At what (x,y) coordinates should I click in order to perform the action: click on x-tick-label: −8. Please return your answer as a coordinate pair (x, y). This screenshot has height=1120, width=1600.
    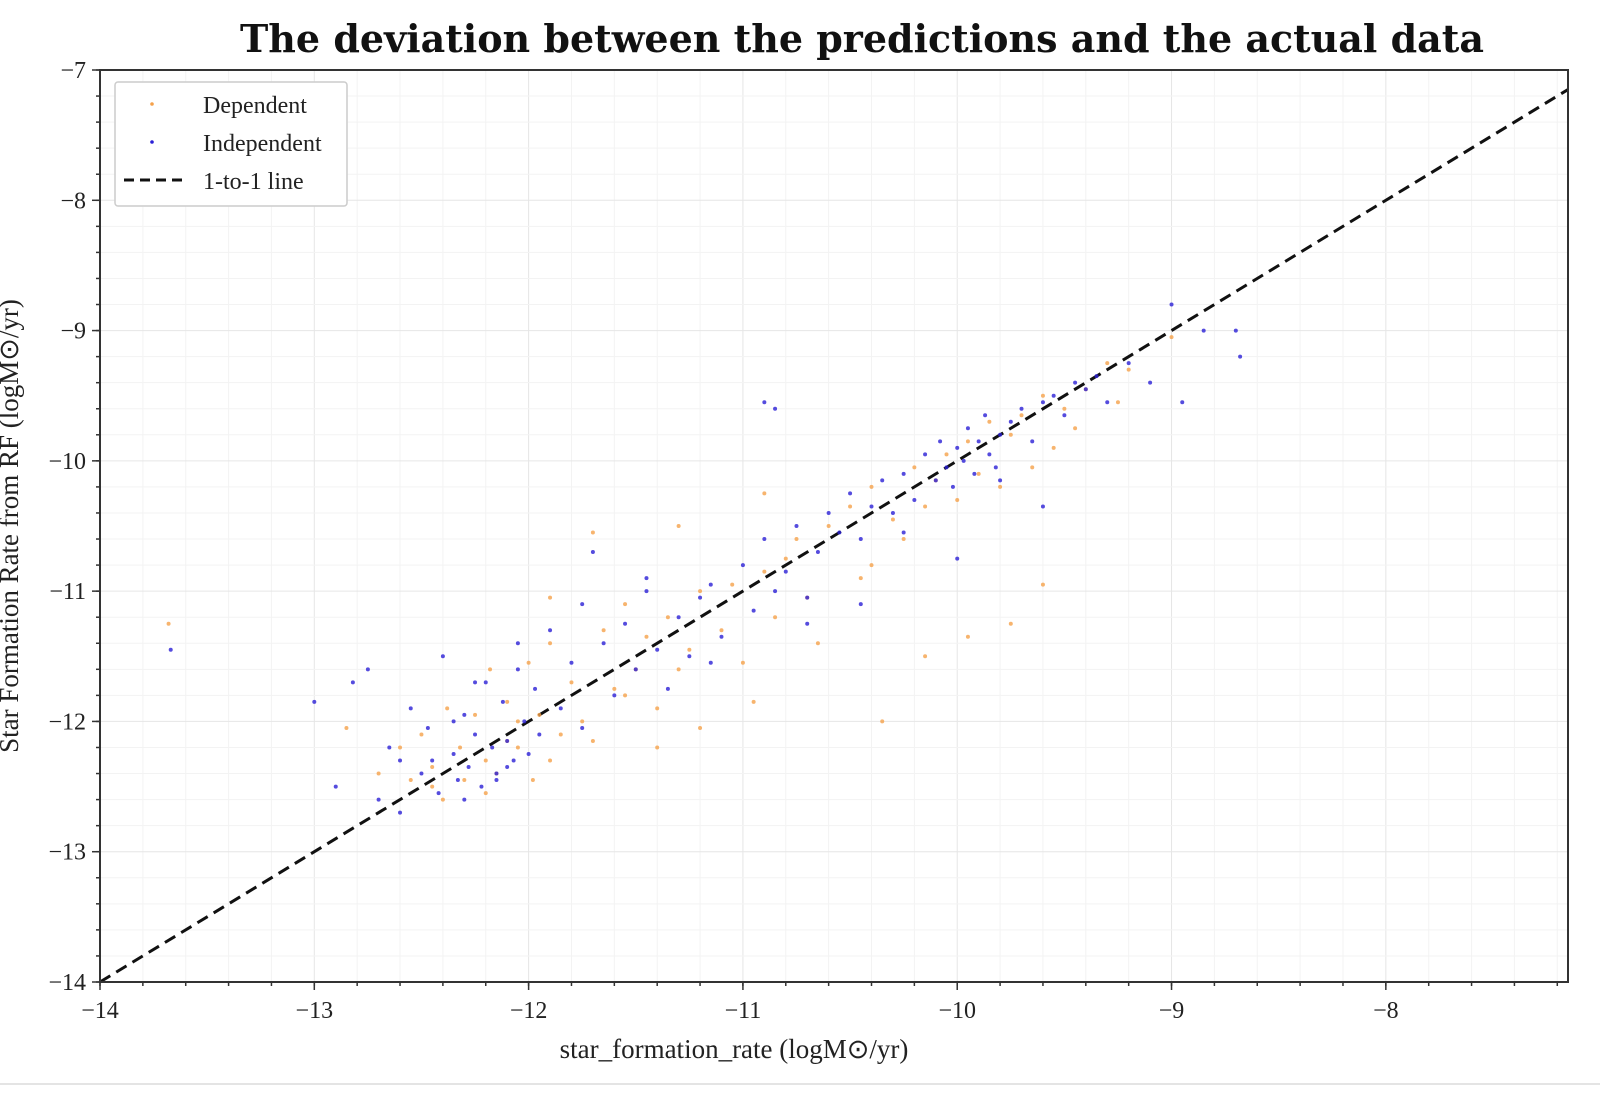
    Looking at the image, I should click on (1386, 1011).